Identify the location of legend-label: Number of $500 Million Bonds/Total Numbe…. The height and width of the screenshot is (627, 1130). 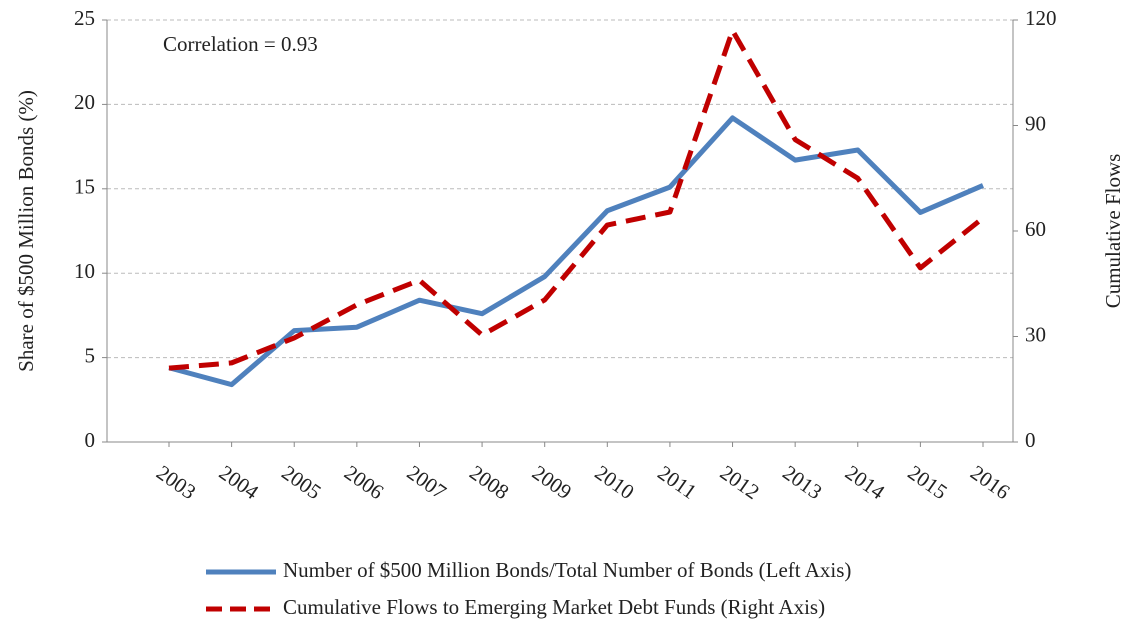
(567, 570).